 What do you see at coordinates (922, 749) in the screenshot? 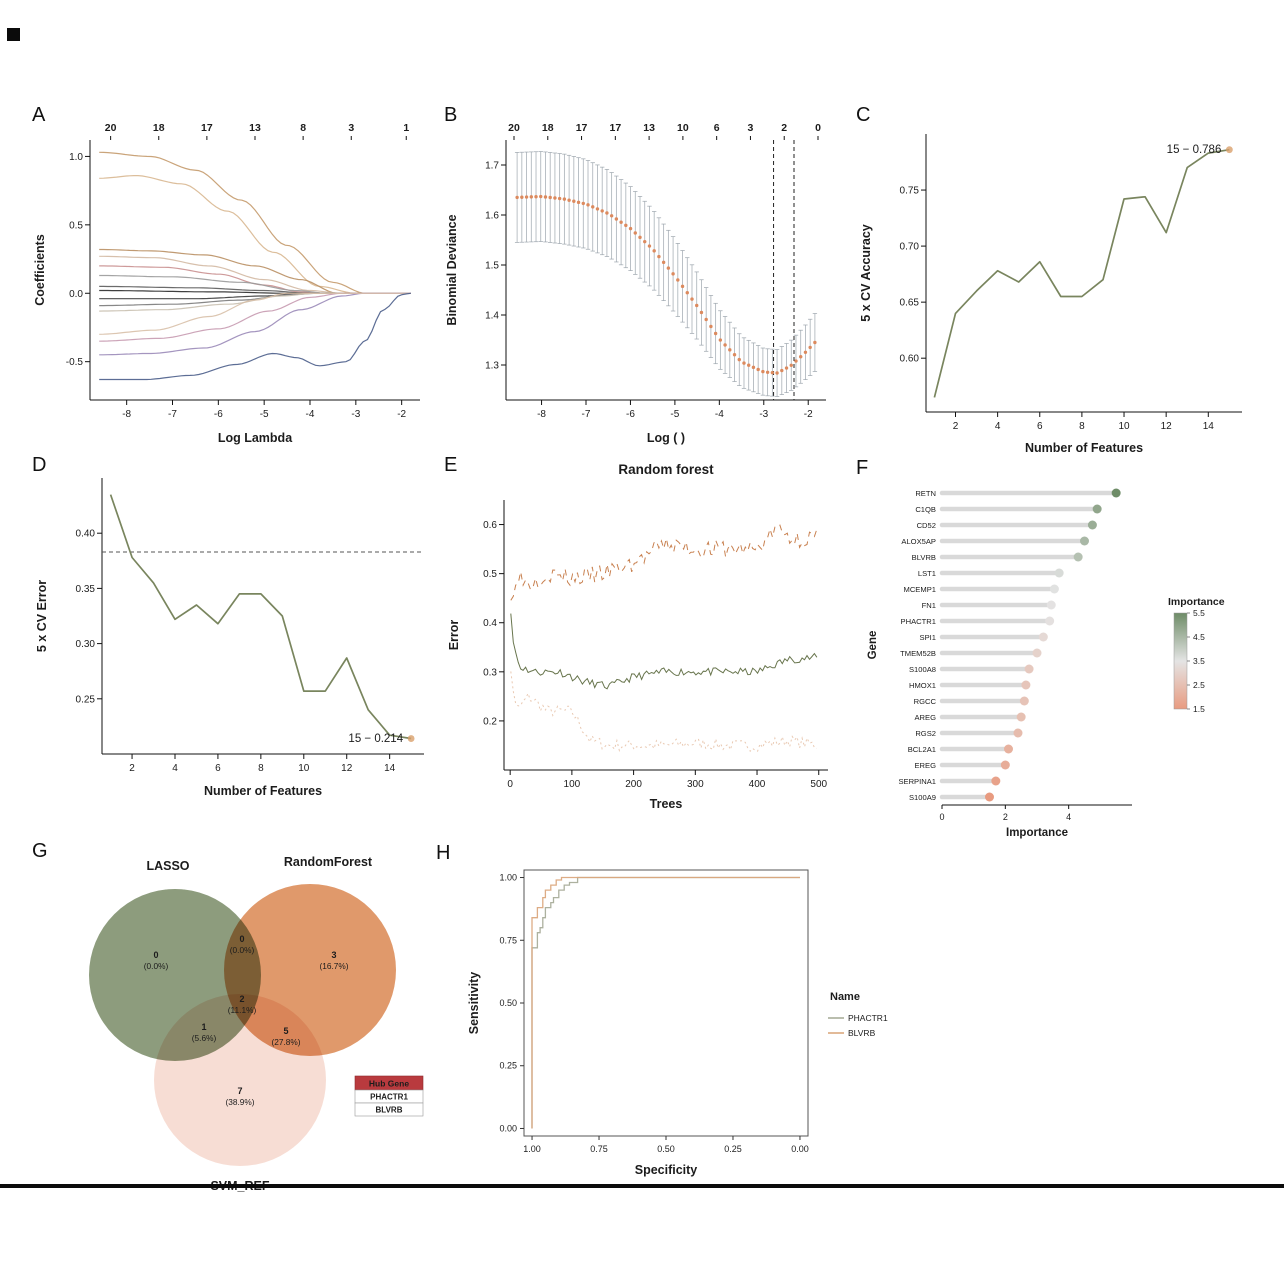
I see `svg-text: BCL2A1` at bounding box center [922, 749].